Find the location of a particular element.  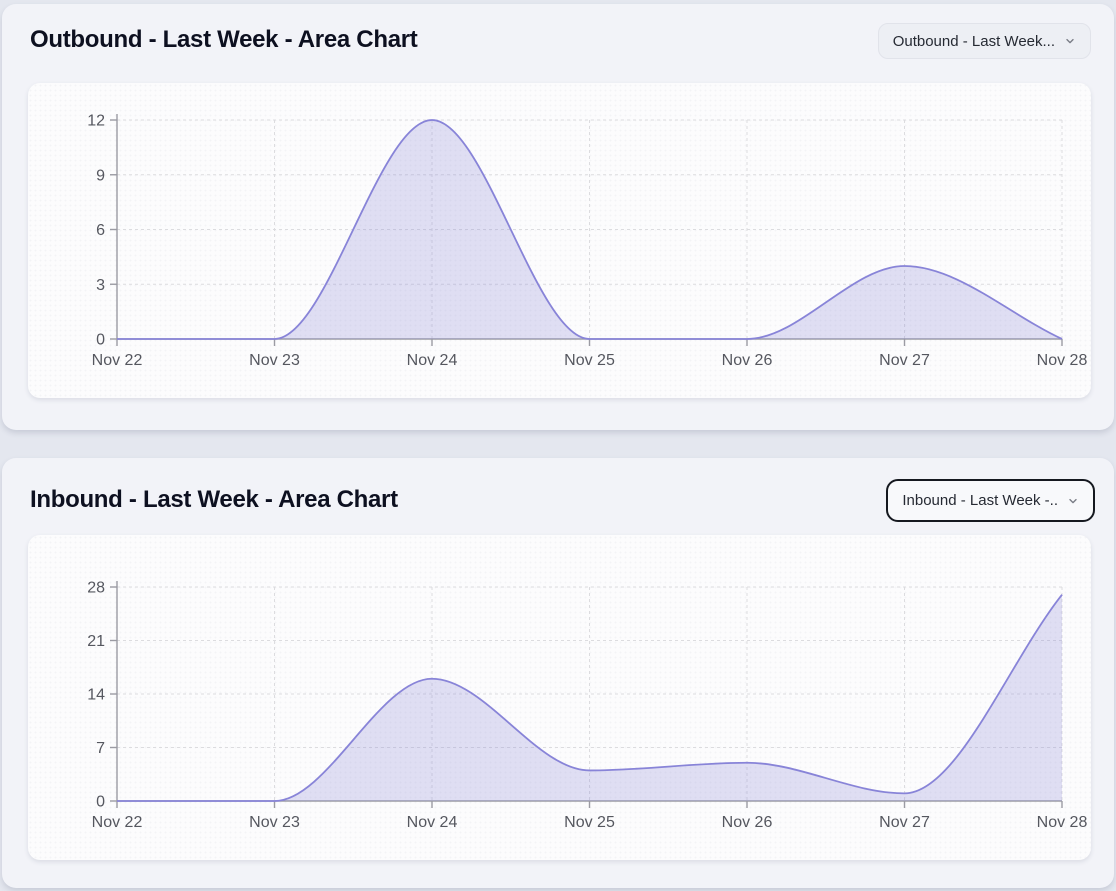

svg-text: 6 is located at coordinates (100, 230).